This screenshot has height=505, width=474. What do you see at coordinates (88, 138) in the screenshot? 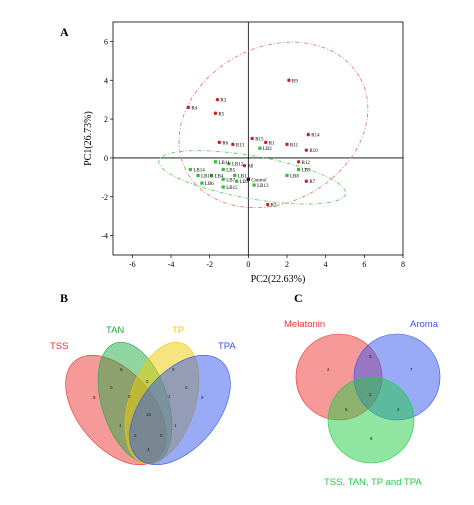
I see `y-axis-title: PC1(26.73%)` at bounding box center [88, 138].